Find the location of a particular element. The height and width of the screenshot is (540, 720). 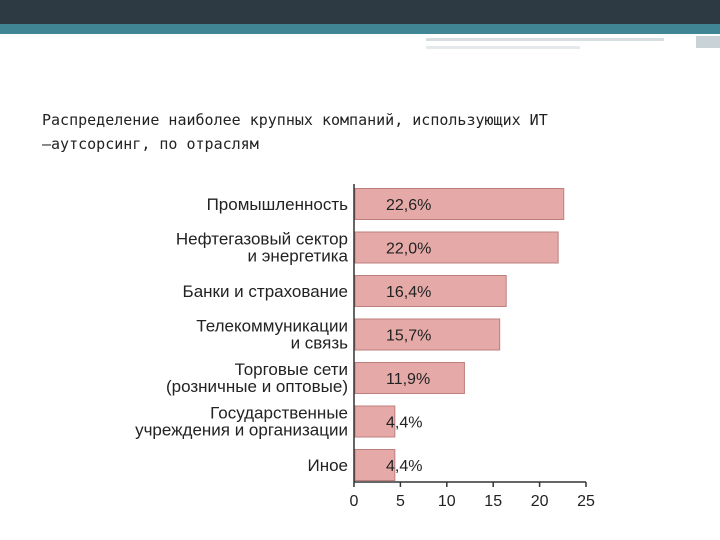

category-label: Иное is located at coordinates (327, 465).